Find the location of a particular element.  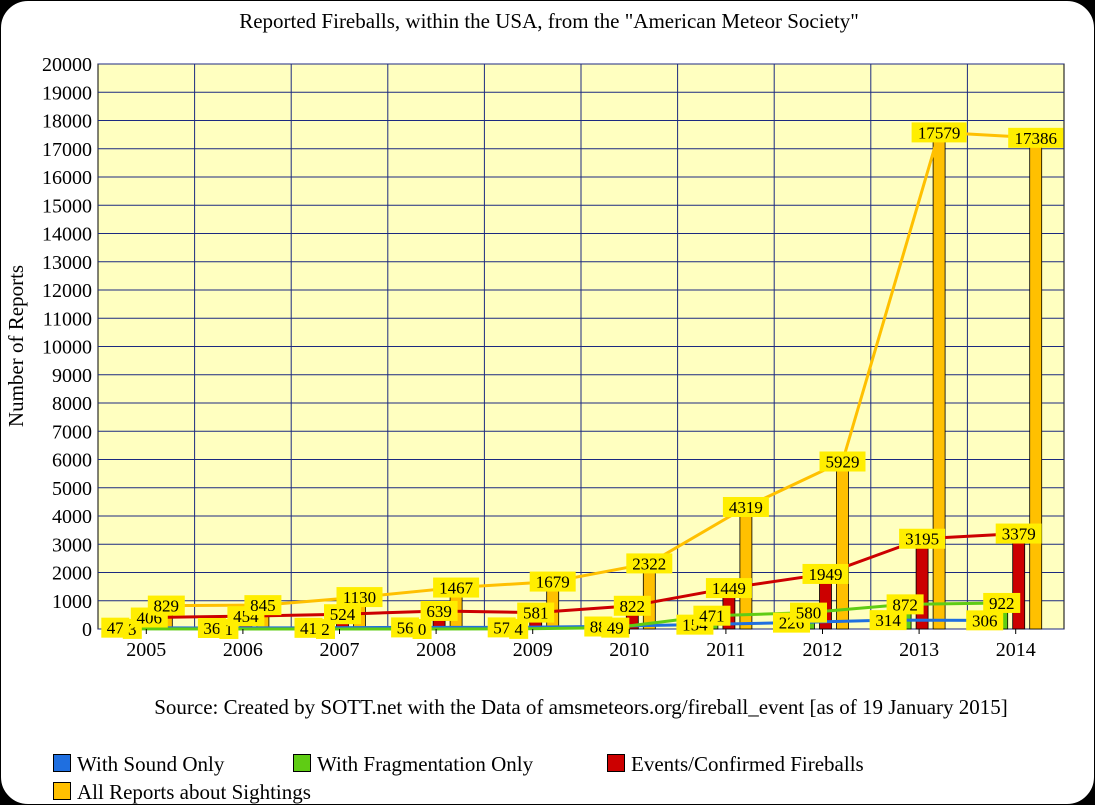

data-label-text: 872 is located at coordinates (905, 604).